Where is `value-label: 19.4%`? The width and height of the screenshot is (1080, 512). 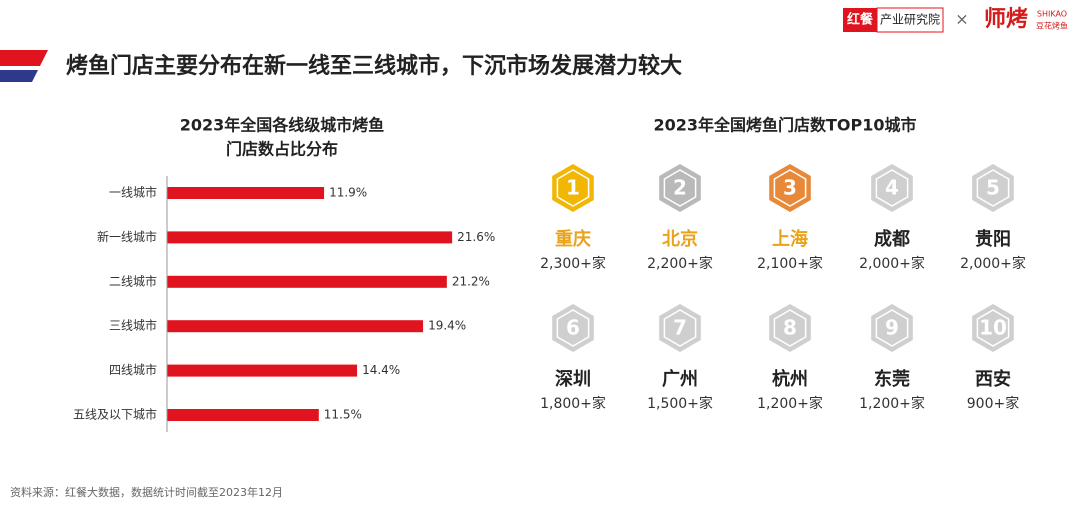
value-label: 19.4% is located at coordinates (447, 326).